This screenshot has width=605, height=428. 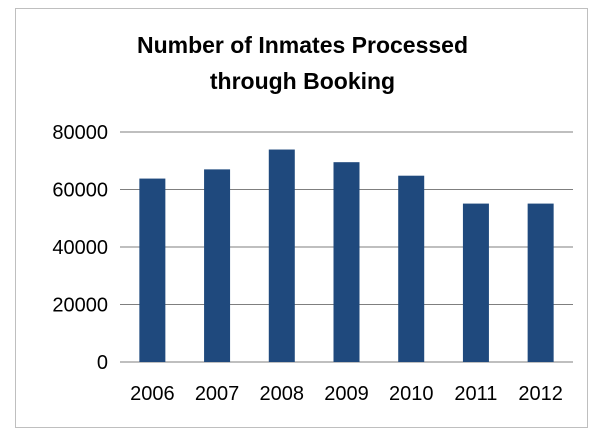 I want to click on x-tick-label-2007: 2007, so click(x=217, y=394).